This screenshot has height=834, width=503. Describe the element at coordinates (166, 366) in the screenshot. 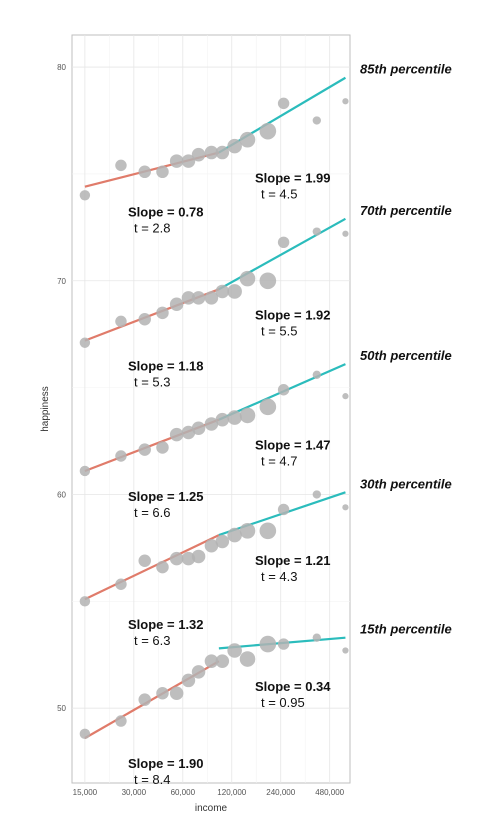

I see `low-income-slope-label: Slope = 1.18` at that location.